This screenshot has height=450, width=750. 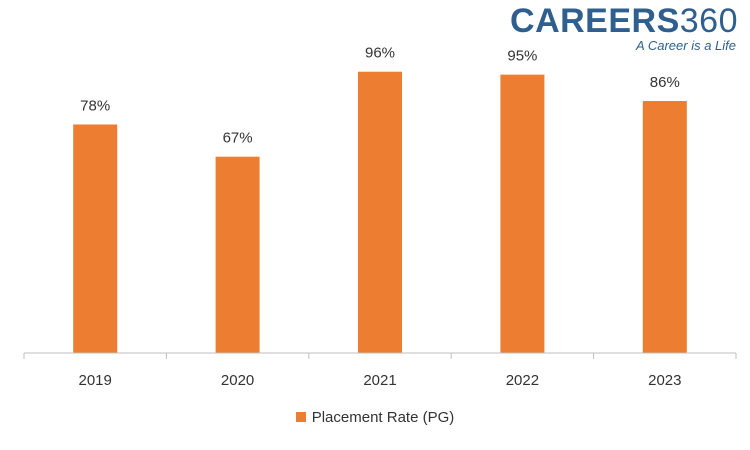 I want to click on logo-tagline: A Career is a Life, so click(x=686, y=45).